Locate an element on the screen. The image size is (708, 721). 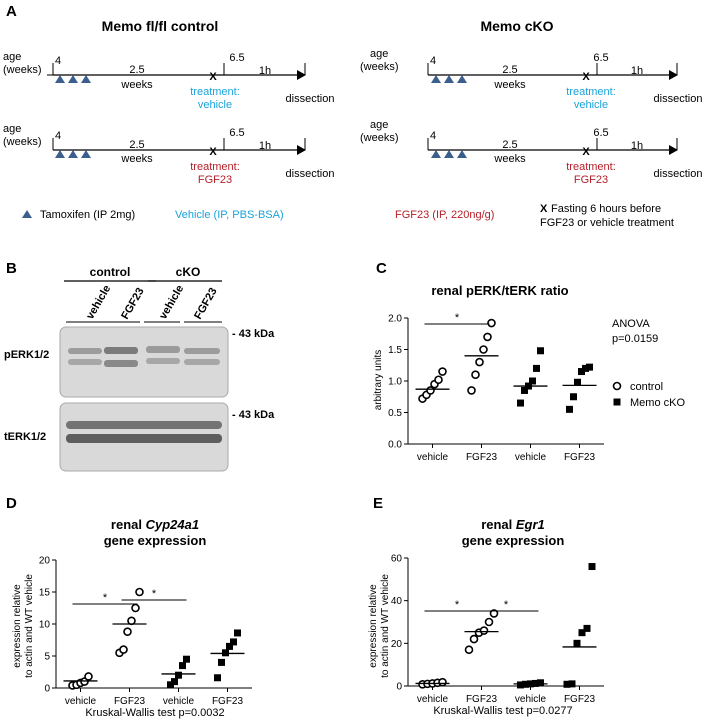
mark-week: 6.5 is located at coordinates (236, 133).